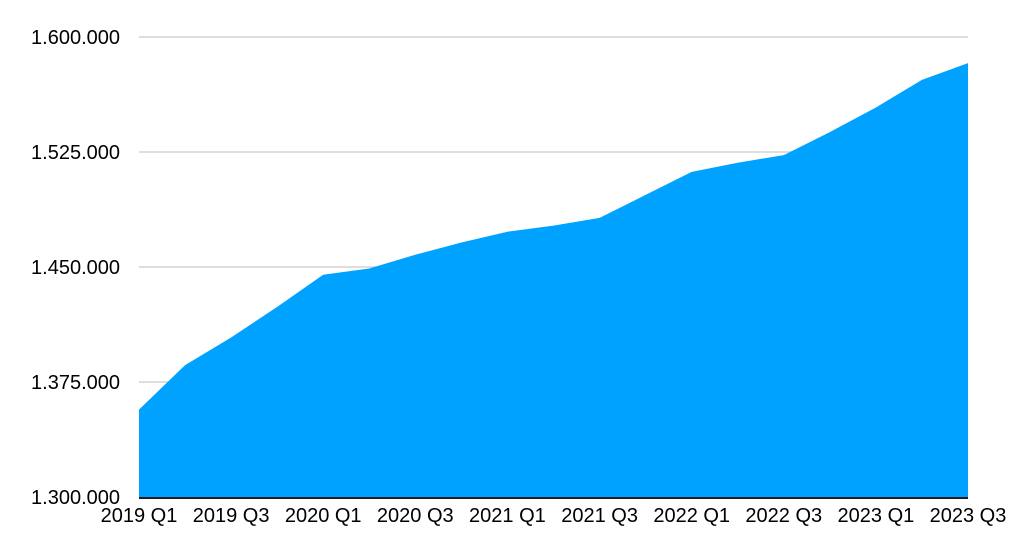 This screenshot has height=560, width=1024. What do you see at coordinates (75, 268) in the screenshot?
I see `y-tick-label: 1.450.000` at bounding box center [75, 268].